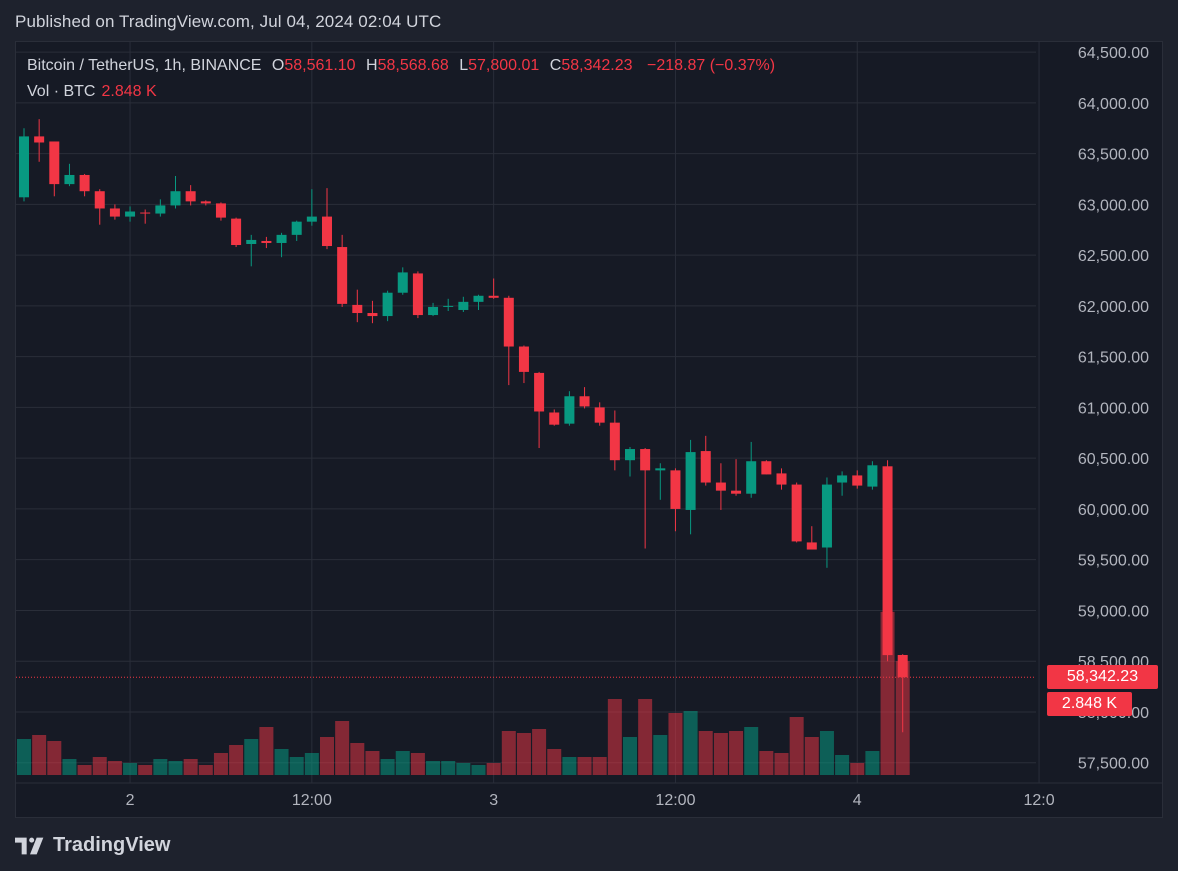 The width and height of the screenshot is (1178, 871). What do you see at coordinates (1113, 459) in the screenshot?
I see `y-tick-label: 60,500.00` at bounding box center [1113, 459].